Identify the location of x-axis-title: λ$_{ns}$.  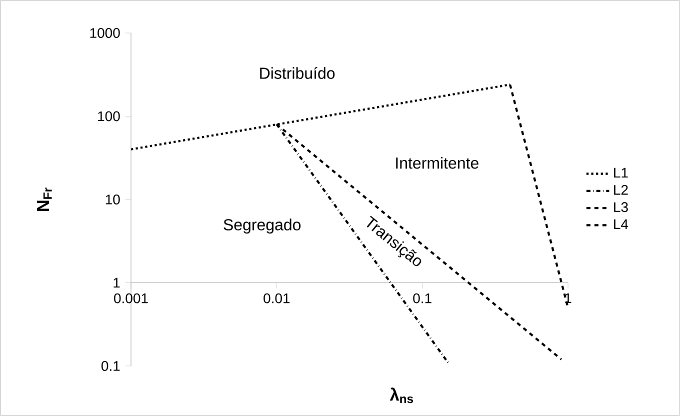
(402, 396).